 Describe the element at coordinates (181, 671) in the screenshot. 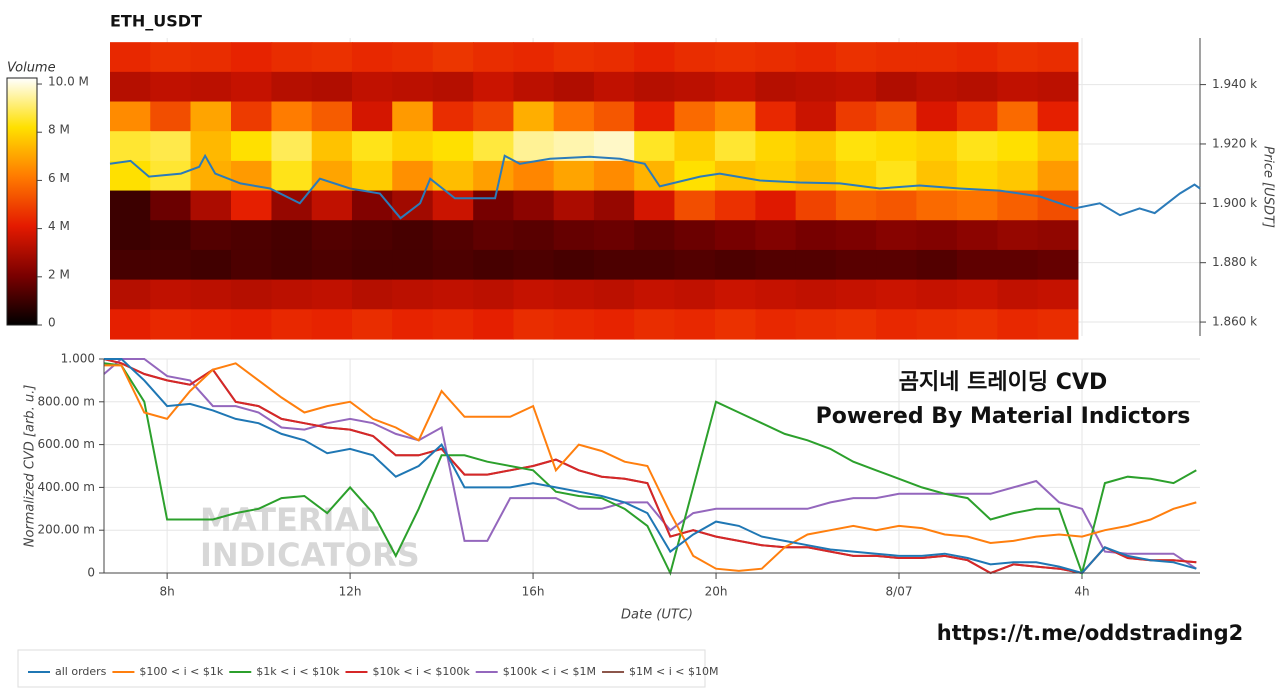

I see `legend-label: $100 < i < $1k` at that location.